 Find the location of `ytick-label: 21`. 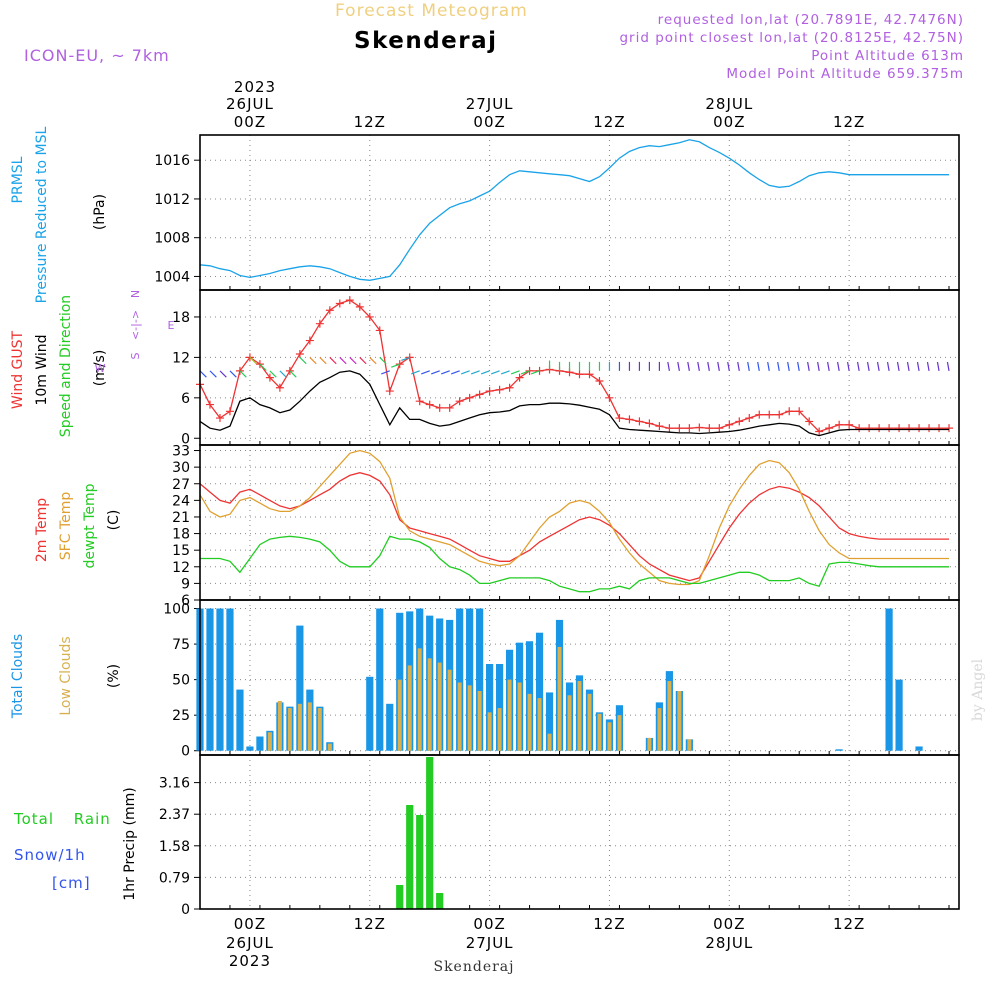

ytick-label: 21 is located at coordinates (181, 518).